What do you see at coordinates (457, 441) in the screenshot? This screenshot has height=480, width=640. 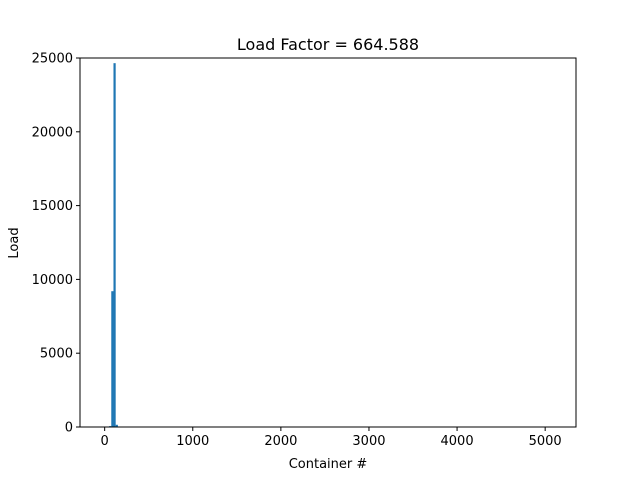 I see `x-tick-label: 4000` at bounding box center [457, 441].